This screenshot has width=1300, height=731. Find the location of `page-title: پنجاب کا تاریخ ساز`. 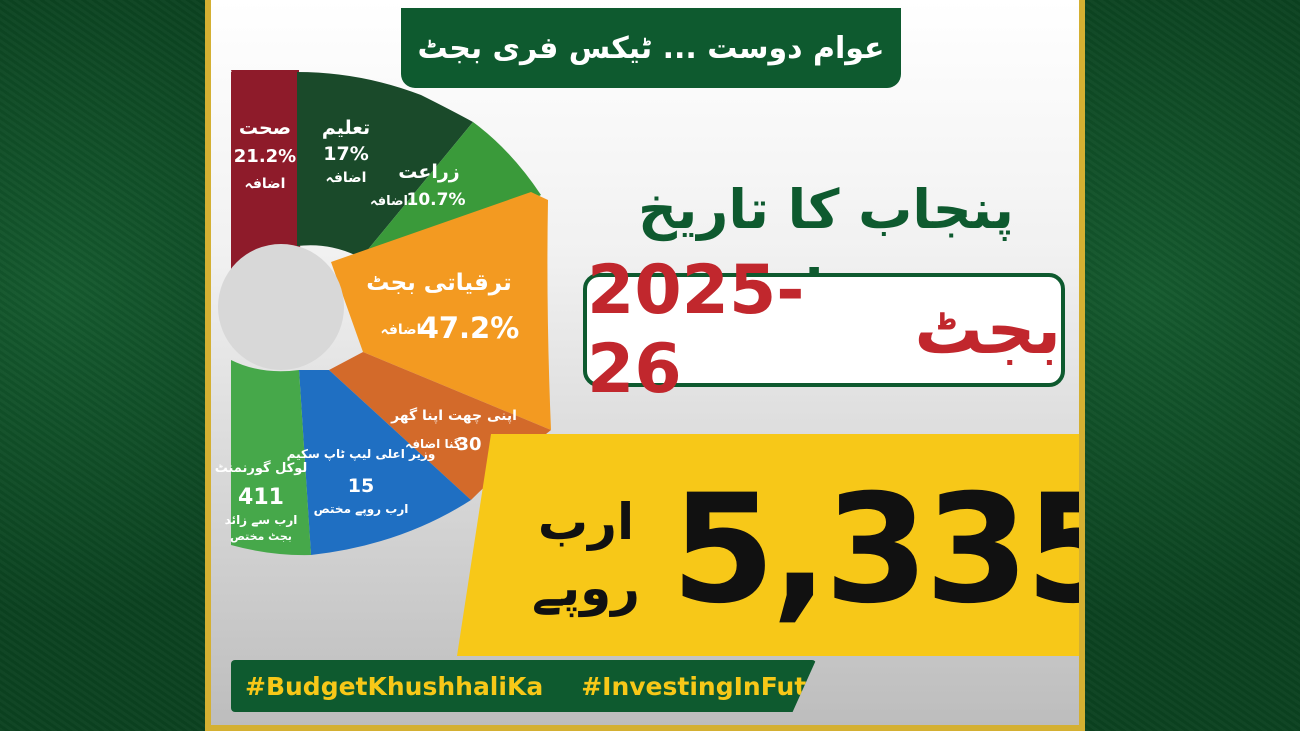

page-title: پنجاب کا تاریخ ساز is located at coordinates (826, 249).